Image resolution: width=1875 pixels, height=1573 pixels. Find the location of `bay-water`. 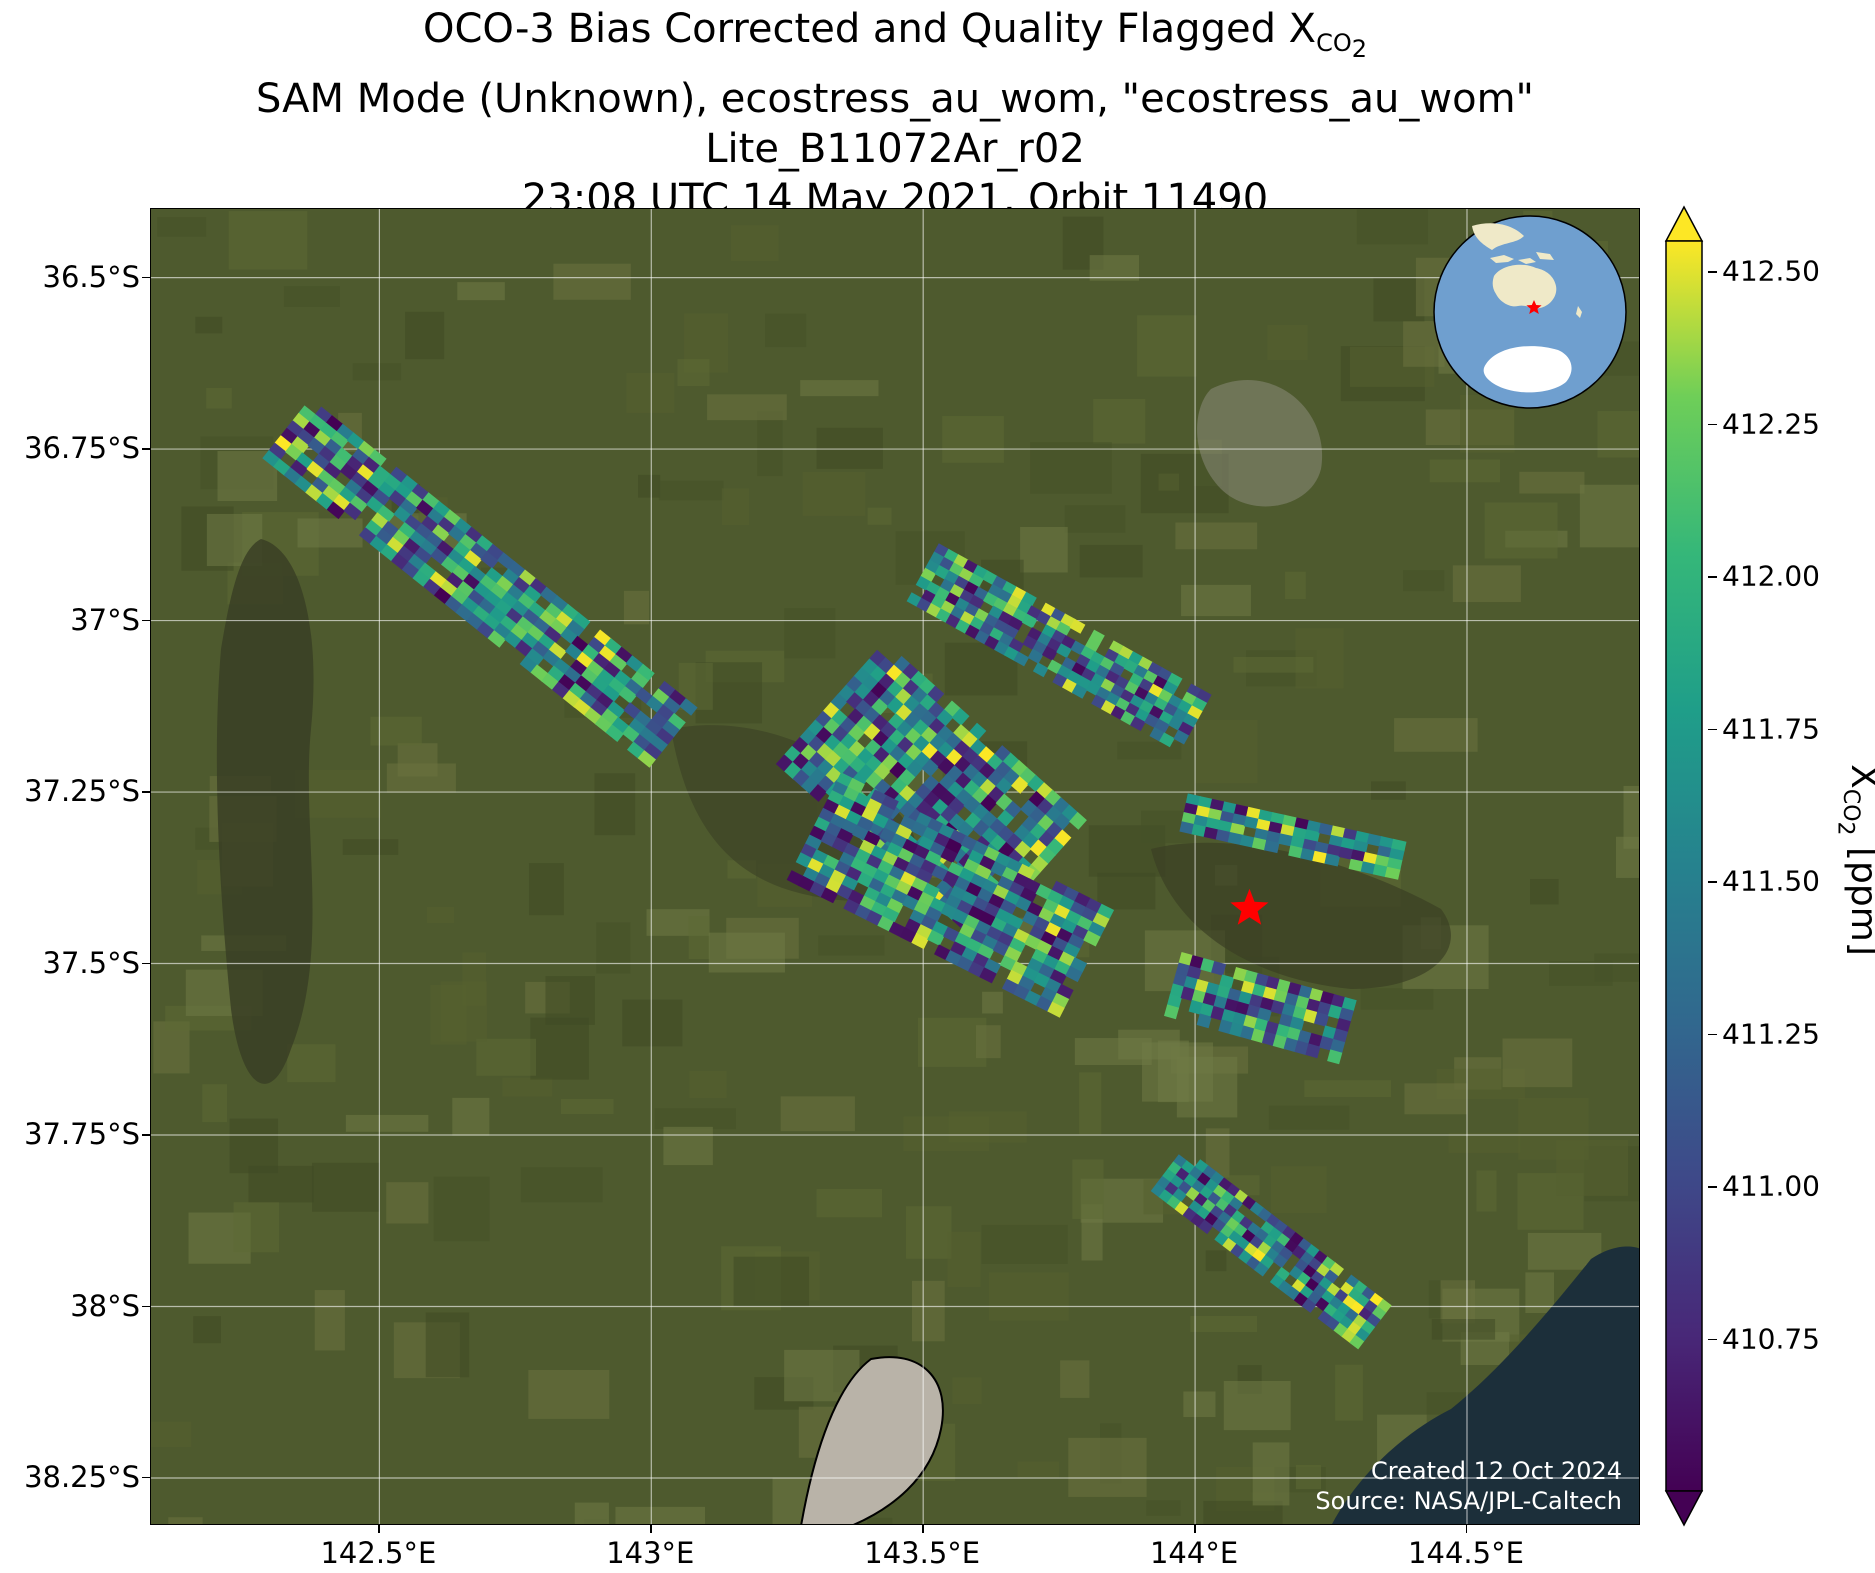

bay-water is located at coordinates (1485, 1385).